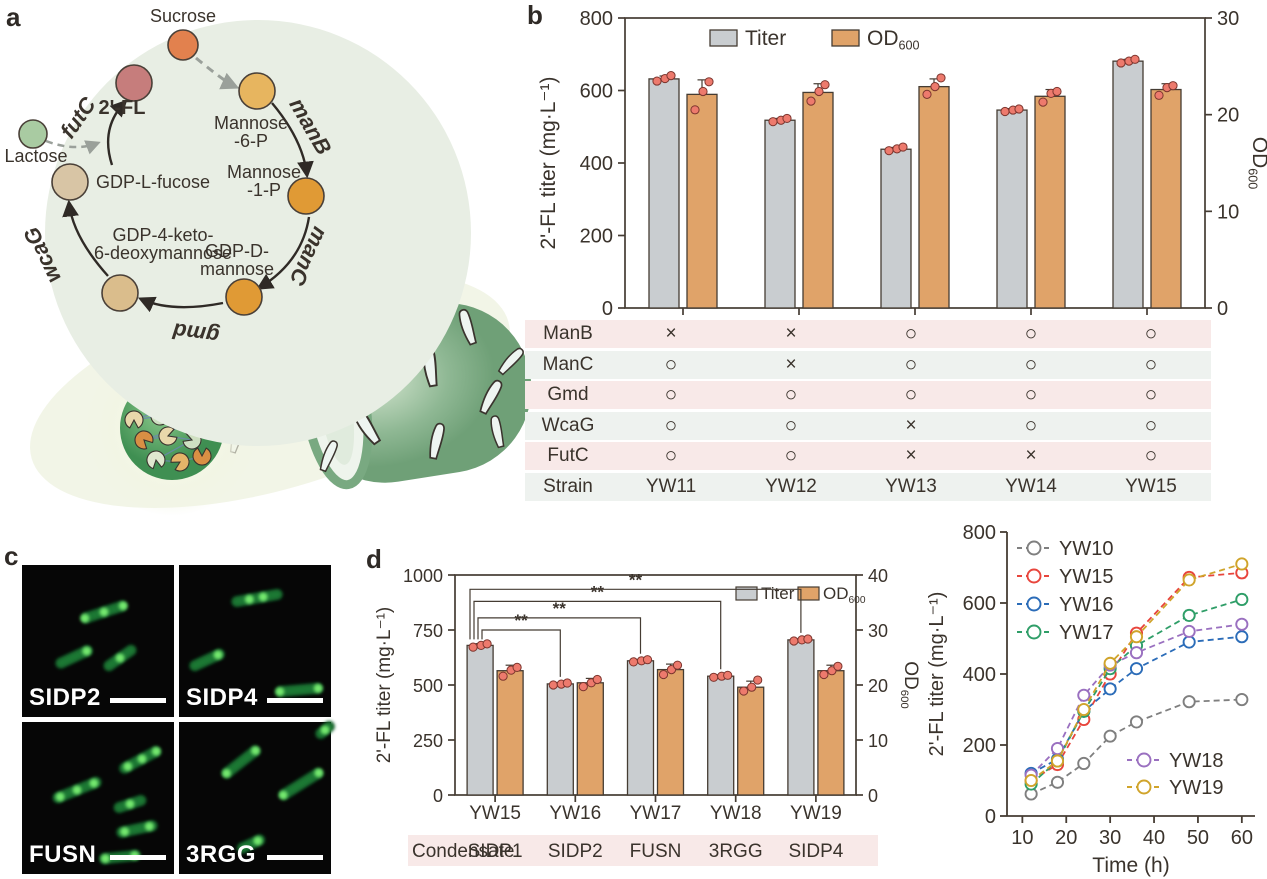  I want to click on x-tick-label: 50, so click(1198, 838).